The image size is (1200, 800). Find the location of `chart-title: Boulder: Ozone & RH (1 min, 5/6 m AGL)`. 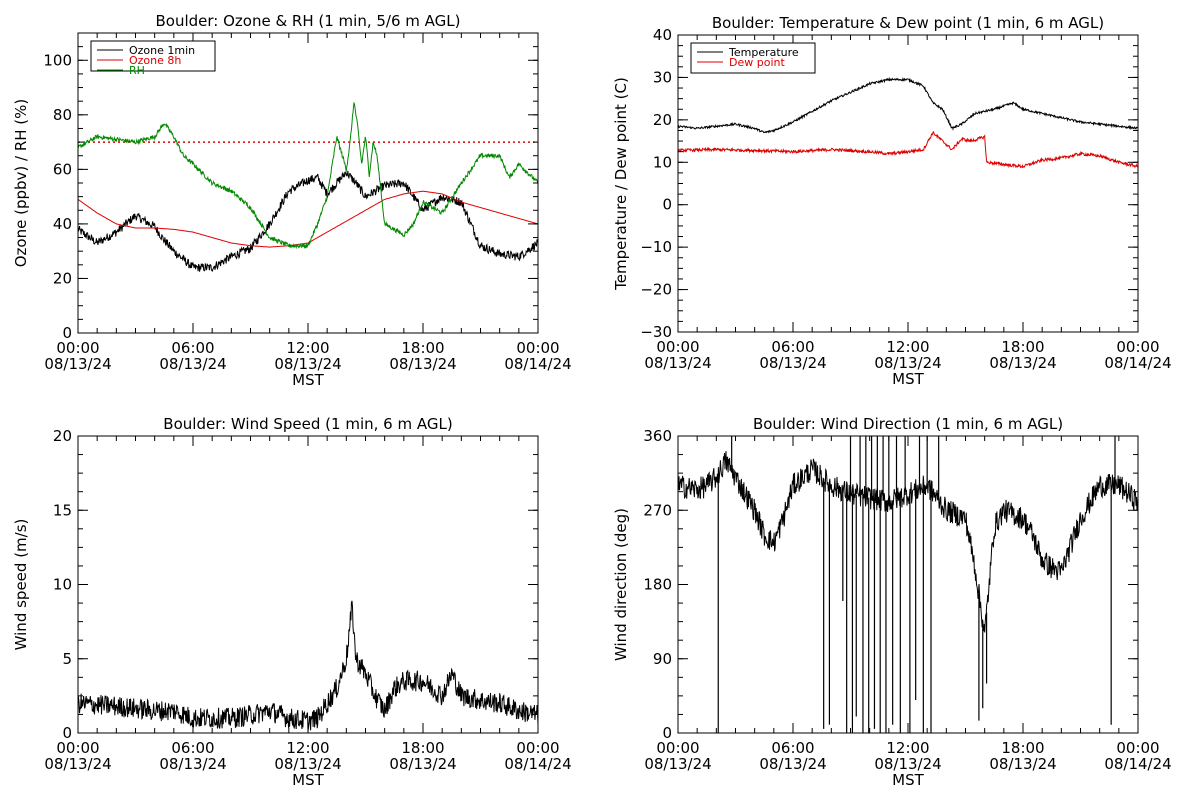

chart-title: Boulder: Ozone & RH (1 min, 5/6 m AGL) is located at coordinates (307, 21).